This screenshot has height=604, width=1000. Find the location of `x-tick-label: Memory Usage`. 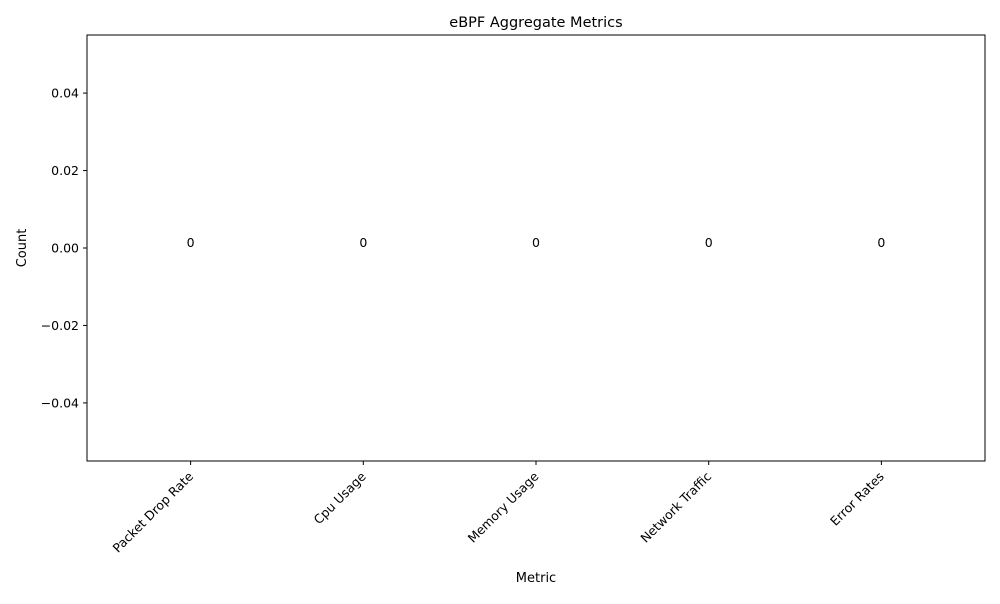

x-tick-label: Memory Usage is located at coordinates (503, 507).